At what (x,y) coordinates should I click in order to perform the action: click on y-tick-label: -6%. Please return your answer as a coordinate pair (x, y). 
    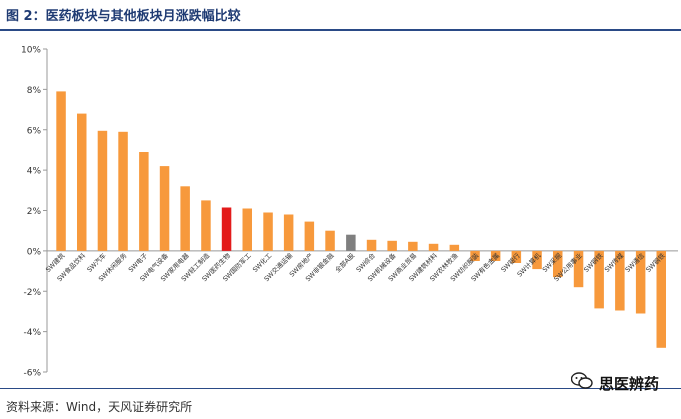
    Looking at the image, I should click on (32, 374).